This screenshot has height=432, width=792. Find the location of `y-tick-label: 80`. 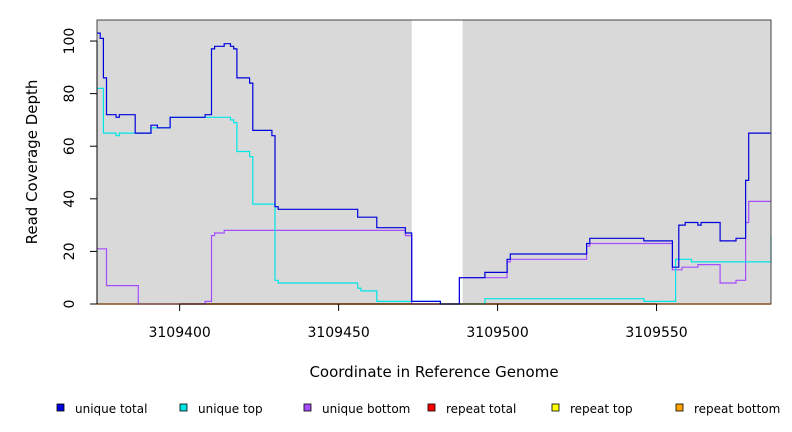

y-tick-label: 80 is located at coordinates (70, 94).